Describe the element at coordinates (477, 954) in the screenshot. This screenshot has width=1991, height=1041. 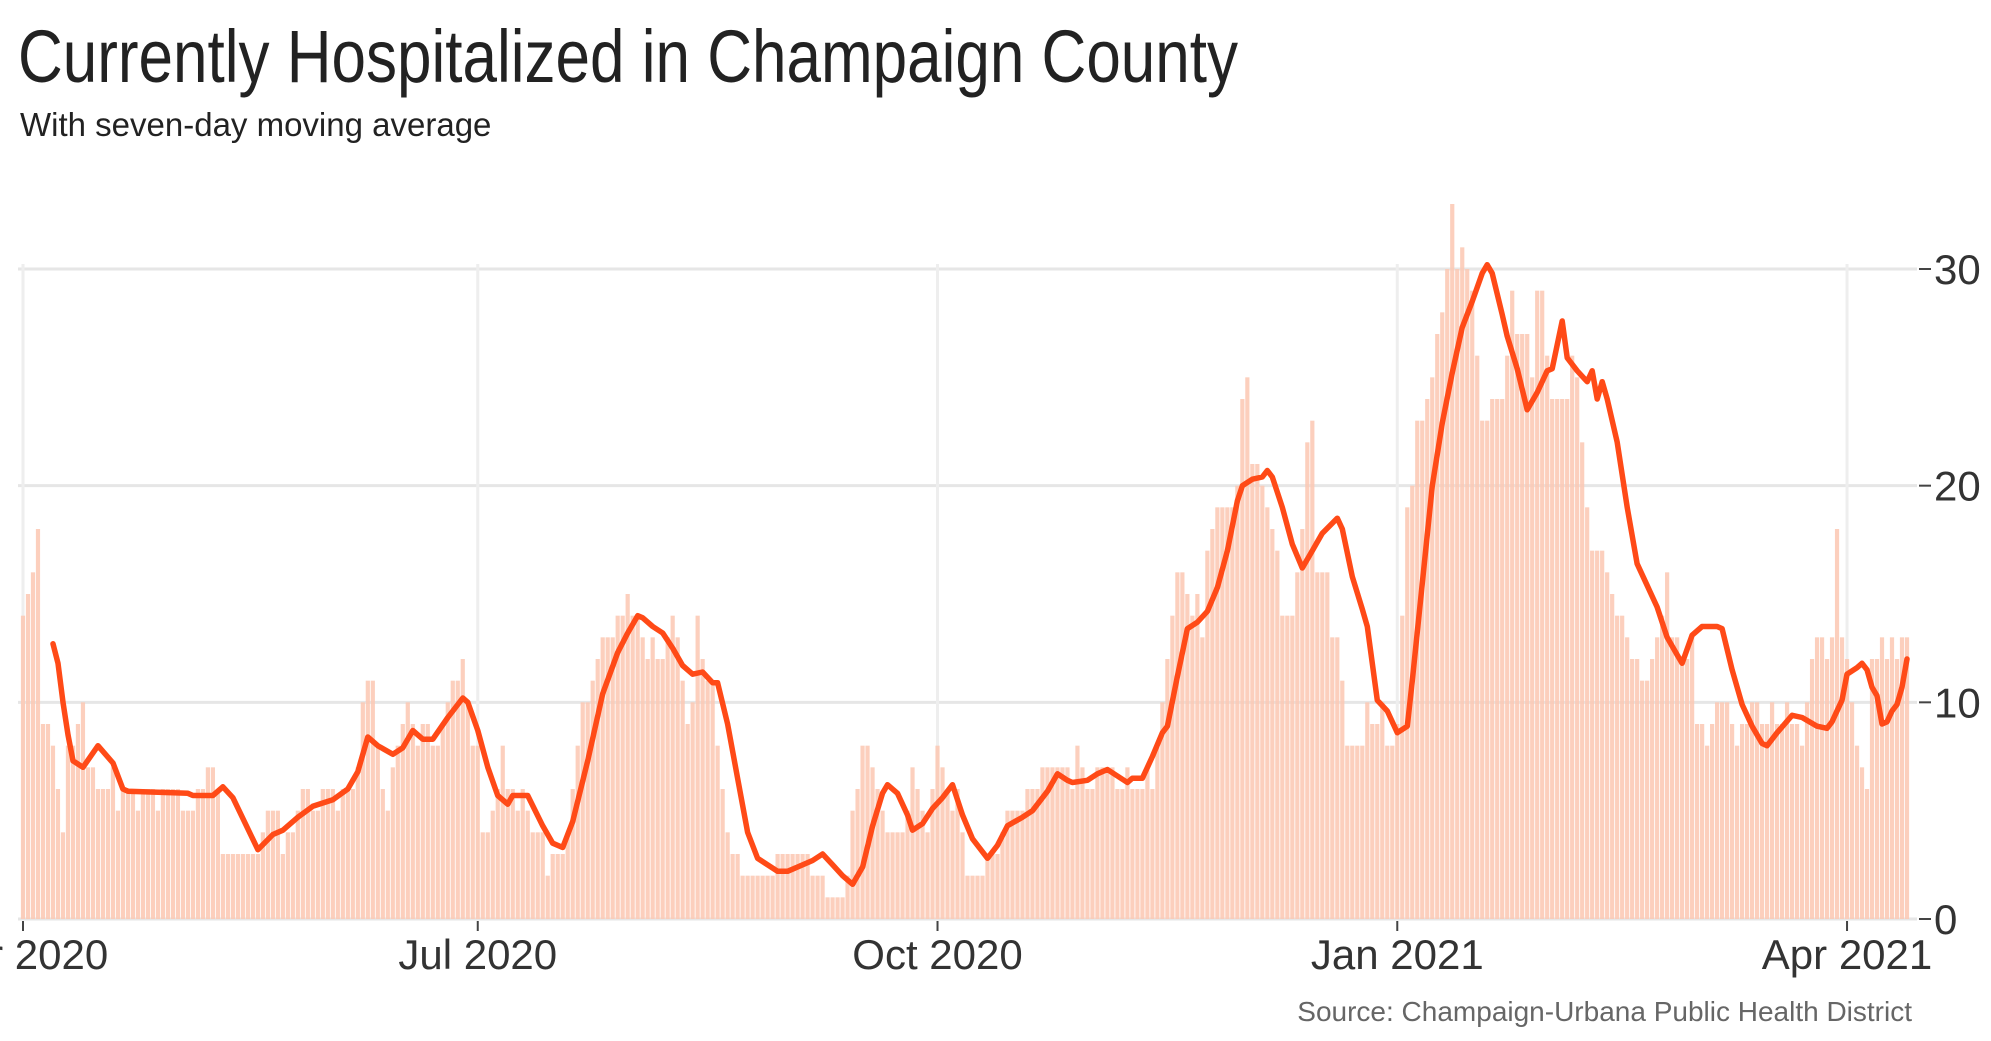
I see `x-tick-label: Jul 2020` at that location.